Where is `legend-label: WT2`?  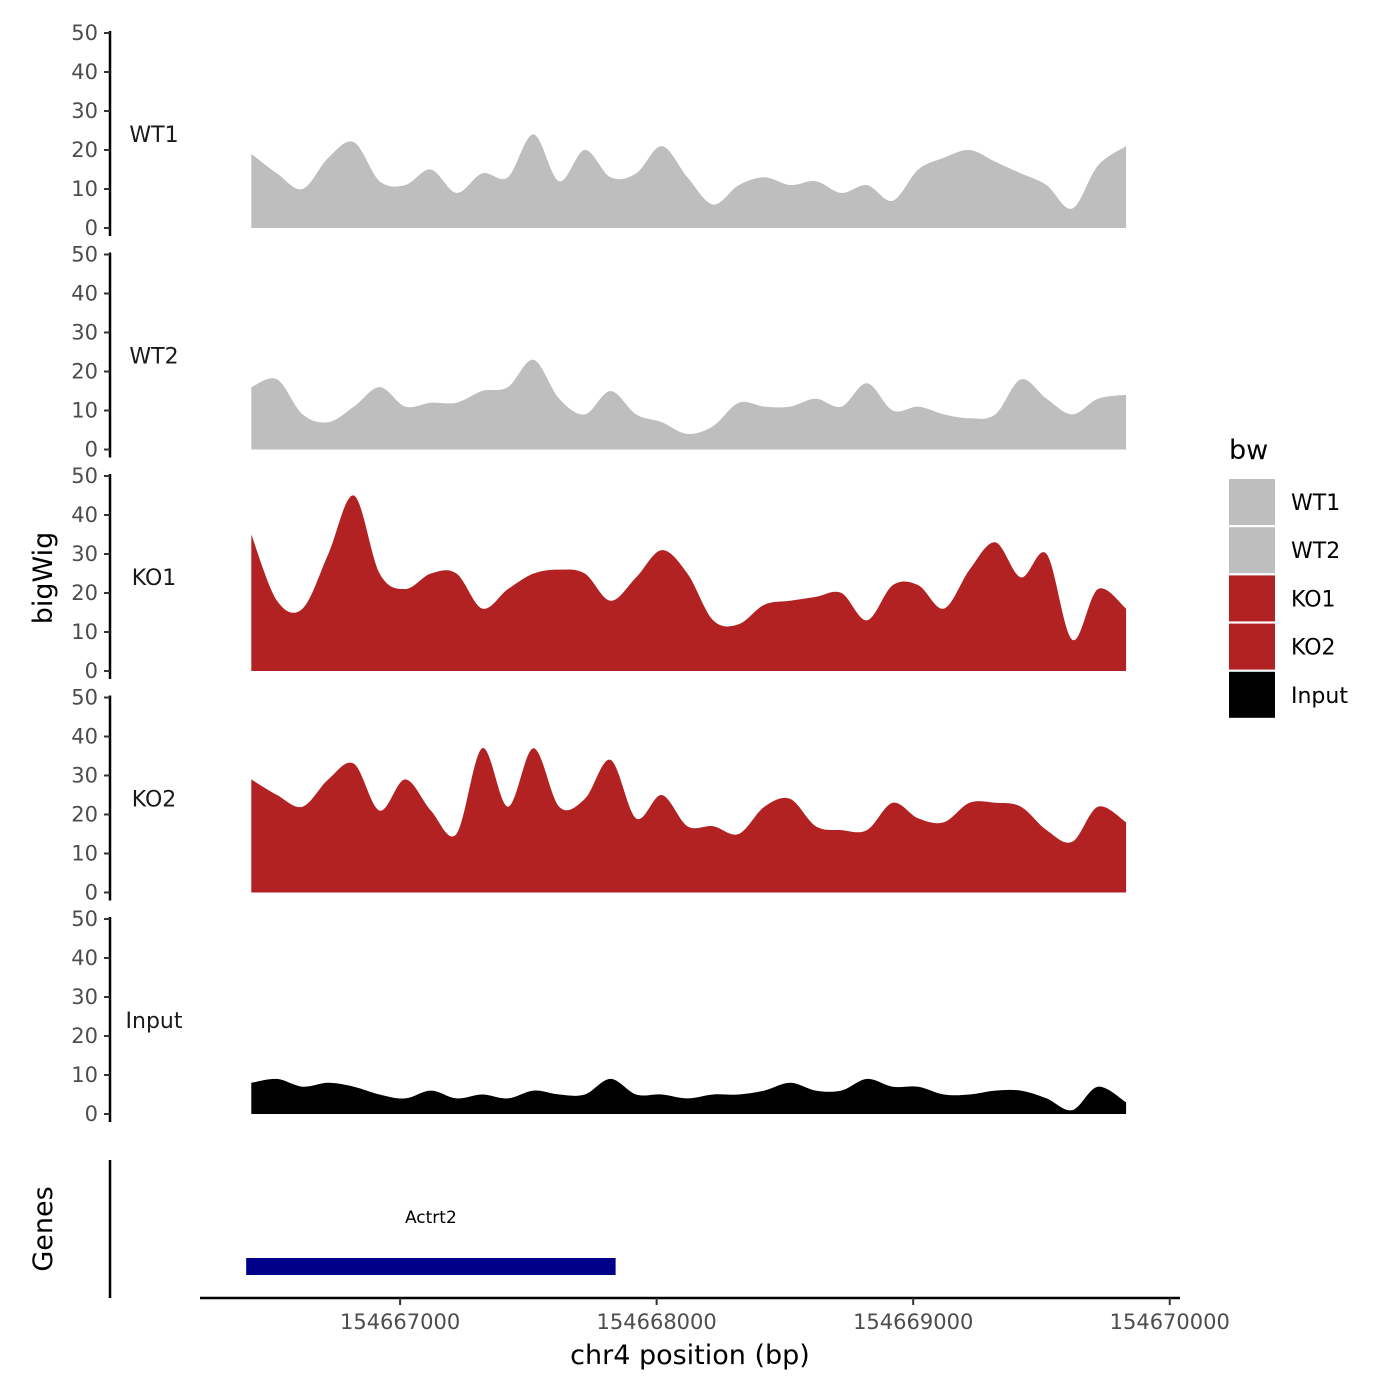
legend-label: WT2 is located at coordinates (1315, 551).